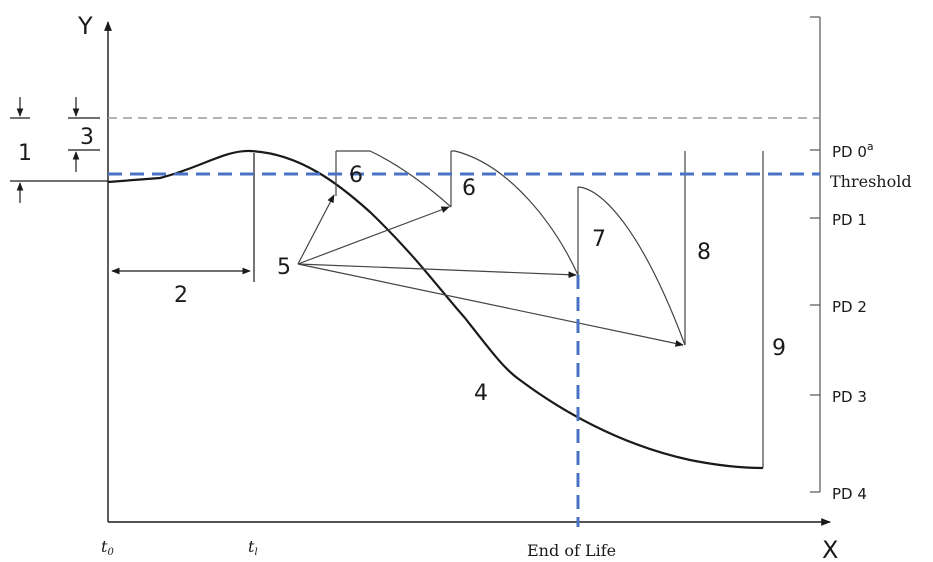 This screenshot has width=933, height=562. What do you see at coordinates (394, 179) in the screenshot?
I see `recovery-curve-6a` at bounding box center [394, 179].